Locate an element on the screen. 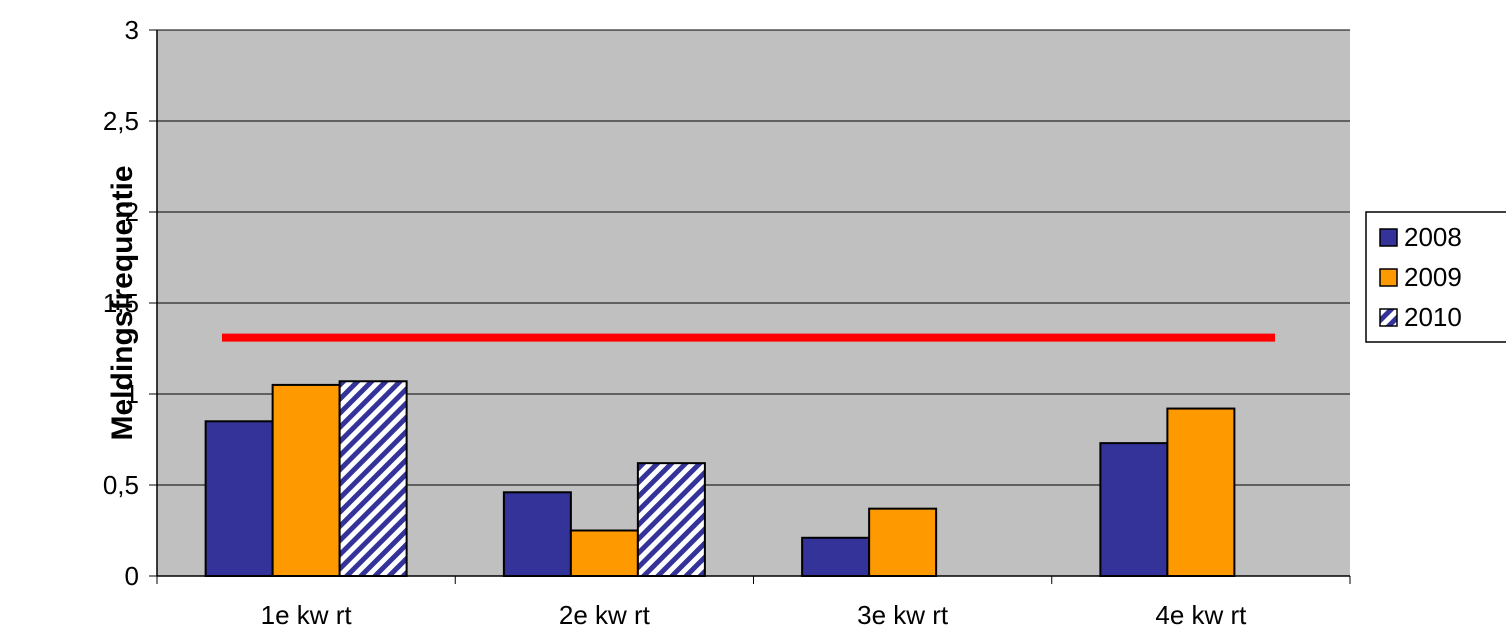 The height and width of the screenshot is (640, 1506). legend-label-2010: 2010 is located at coordinates (1433, 317).